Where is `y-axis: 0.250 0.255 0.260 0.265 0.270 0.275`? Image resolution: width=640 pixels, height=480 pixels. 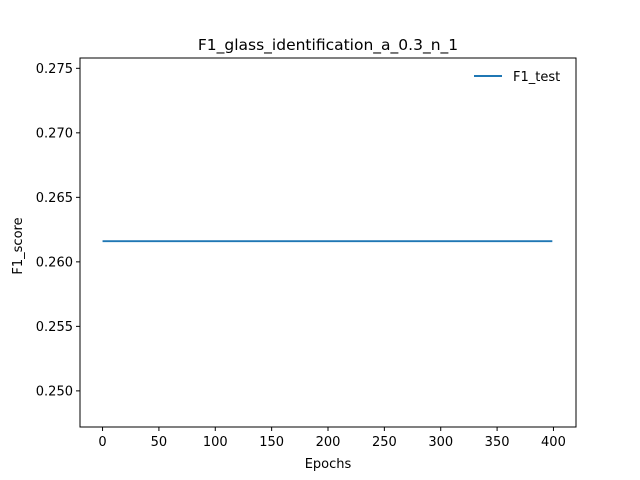
y-axis: 0.250 0.255 0.260 0.265 0.270 0.275 is located at coordinates (58, 230).